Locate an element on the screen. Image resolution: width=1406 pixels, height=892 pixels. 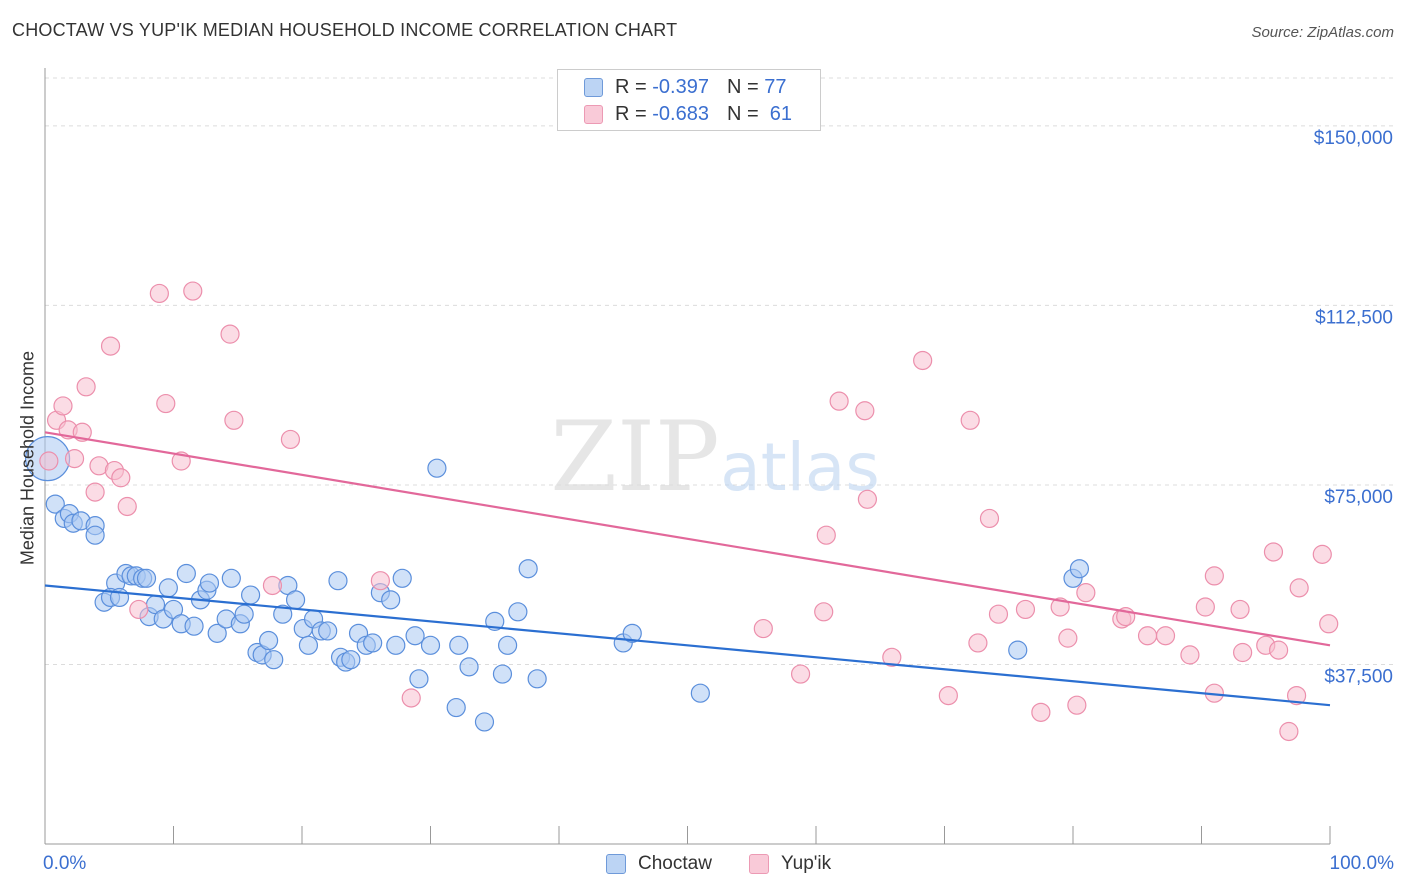
y-tick-label: $75,000 is located at coordinates (1358, 497).